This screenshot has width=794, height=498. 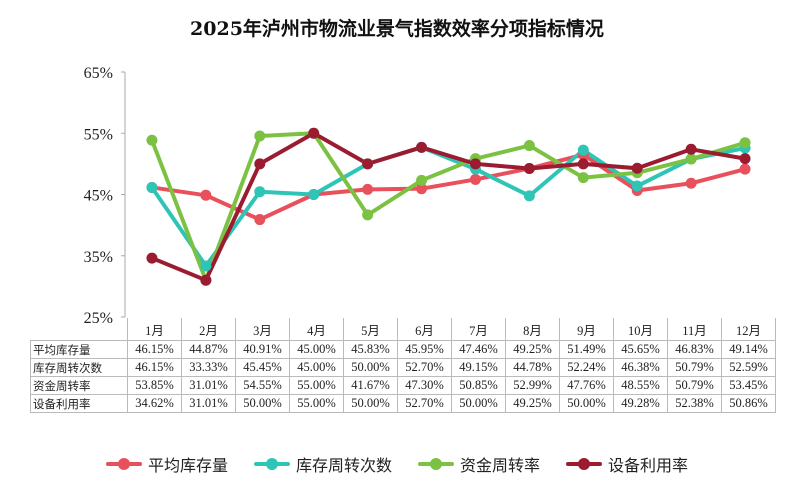 I want to click on table-cell: 46.38%, so click(x=640, y=367).